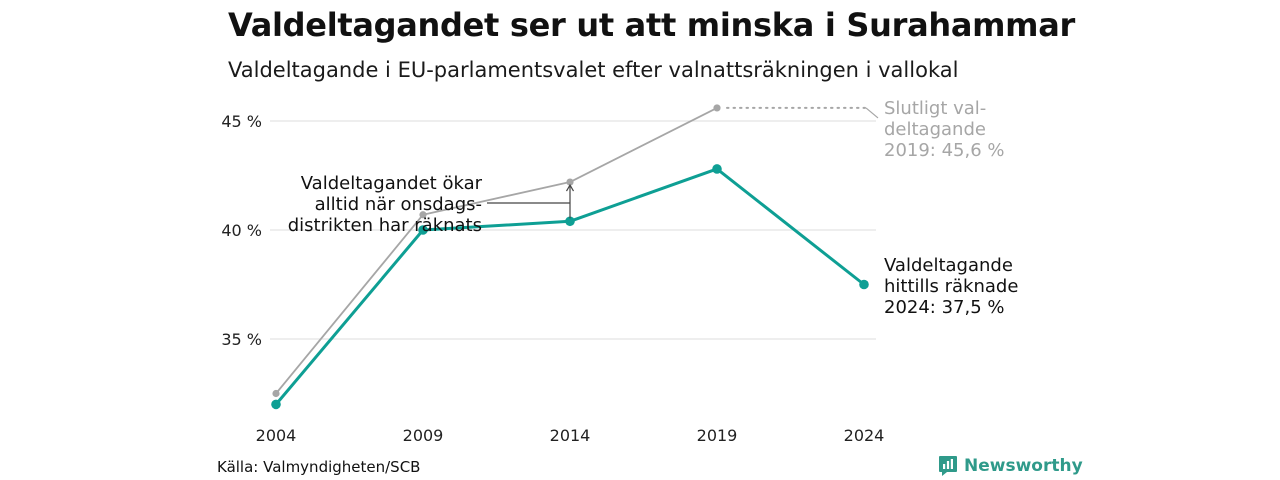  I want to click on y-tick-label: 45 %, so click(241, 121).